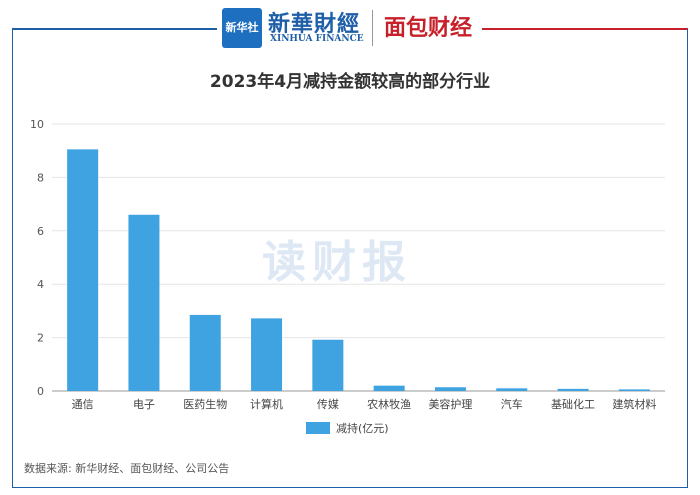 The height and width of the screenshot is (495, 700). Describe the element at coordinates (350, 81) in the screenshot. I see `chart-title: 2023年4月减持金额较高的部分行业` at that location.